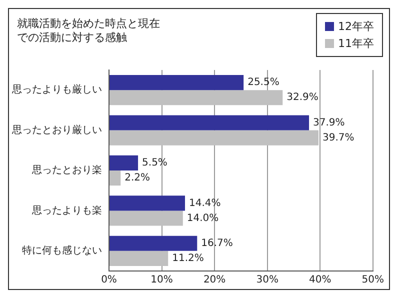  I want to click on x-tick-label: 0%, so click(109, 280).